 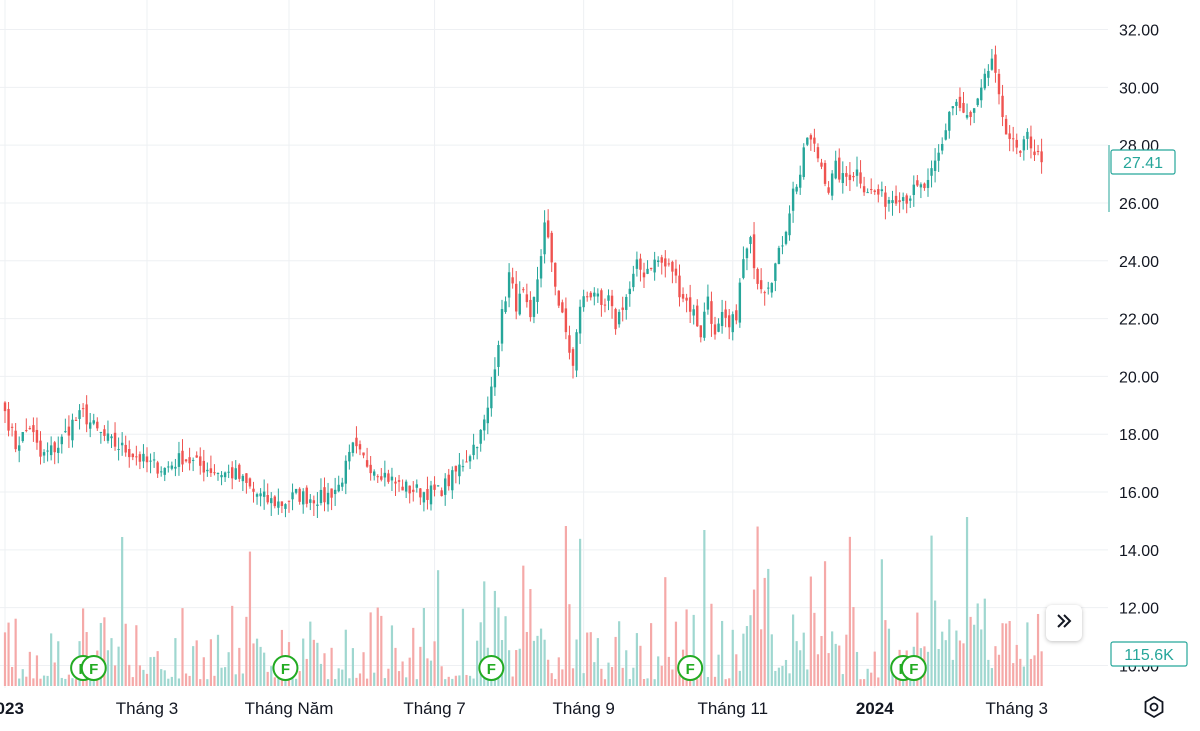 What do you see at coordinates (1154, 708) in the screenshot?
I see `chart-settings-button` at bounding box center [1154, 708].